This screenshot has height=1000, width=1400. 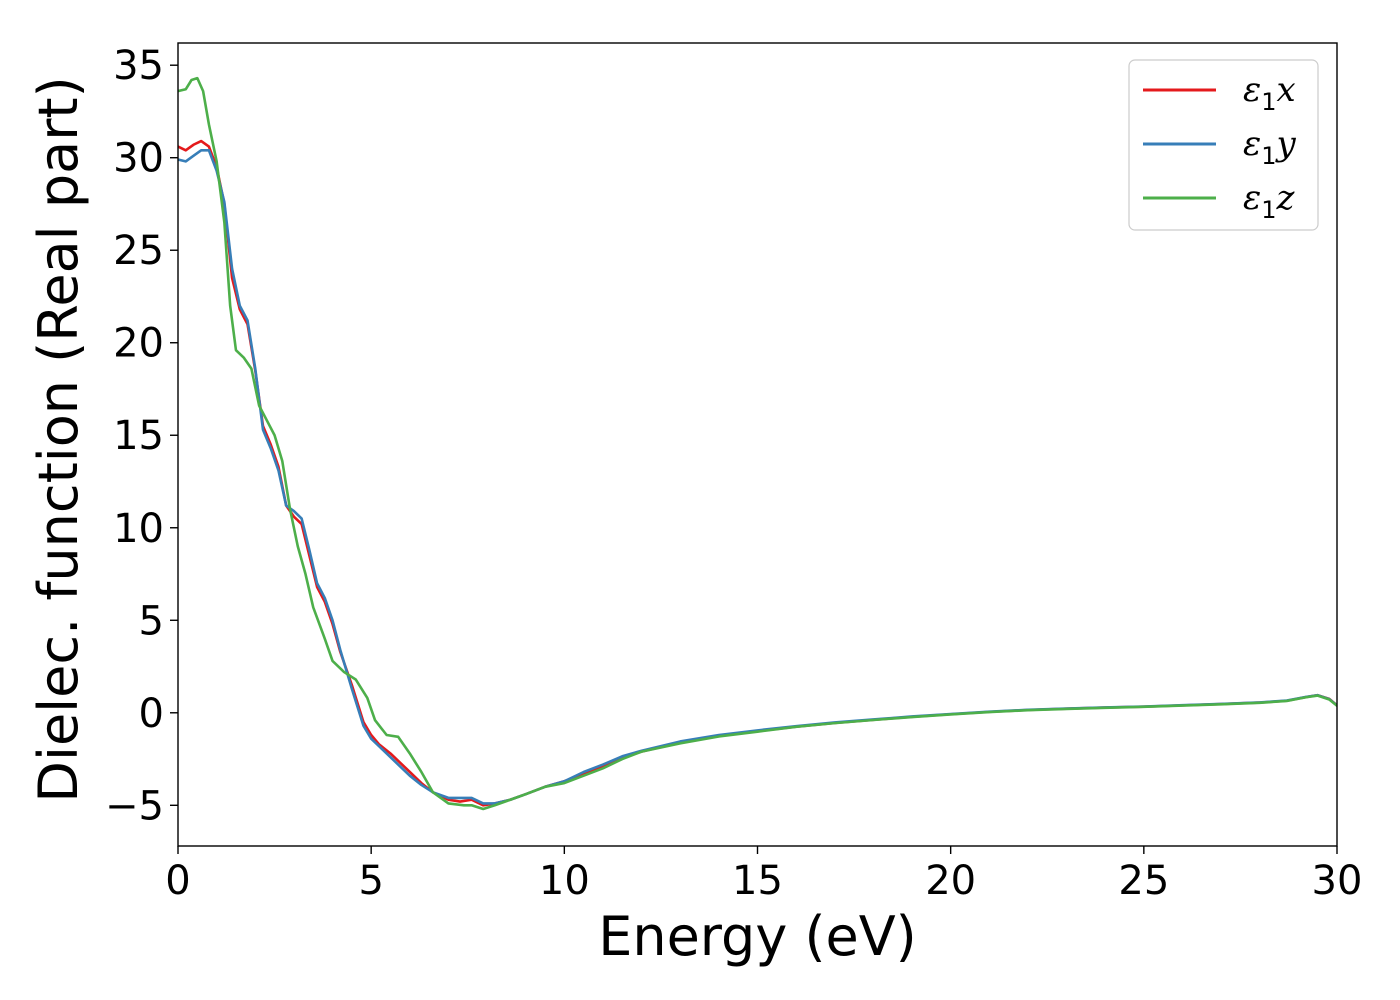 What do you see at coordinates (1143, 881) in the screenshot?
I see `x-tick-label: 25` at bounding box center [1143, 881].